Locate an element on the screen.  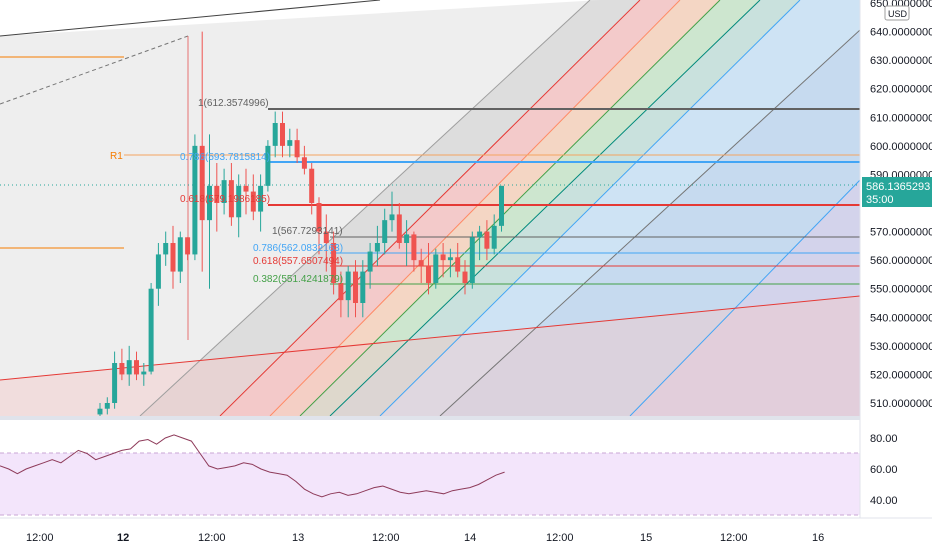
rsi-tick: 60.00 is located at coordinates (884, 470).